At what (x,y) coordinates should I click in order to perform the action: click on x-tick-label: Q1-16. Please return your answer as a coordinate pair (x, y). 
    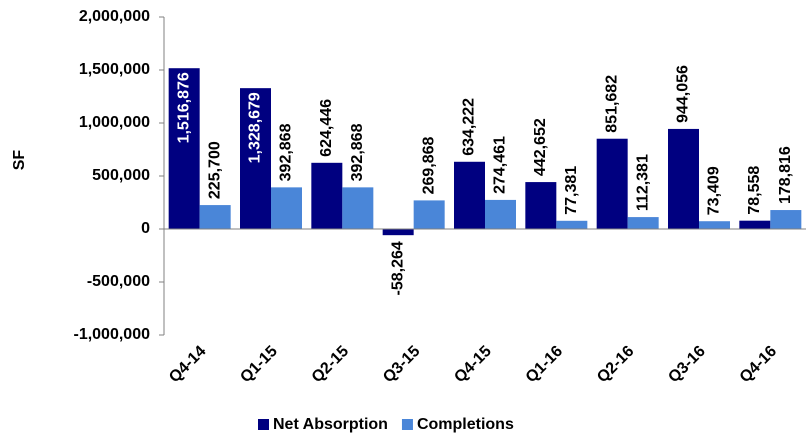
    Looking at the image, I should click on (545, 365).